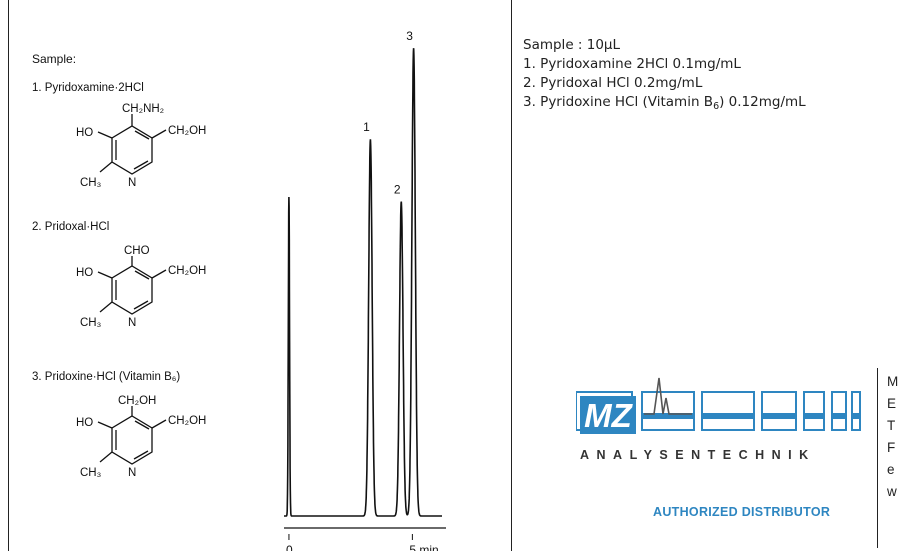  Describe the element at coordinates (141, 437) in the screenshot. I see `pyridoxine-structure: CH₂OH CH₂OH HO CH₃ N` at that location.